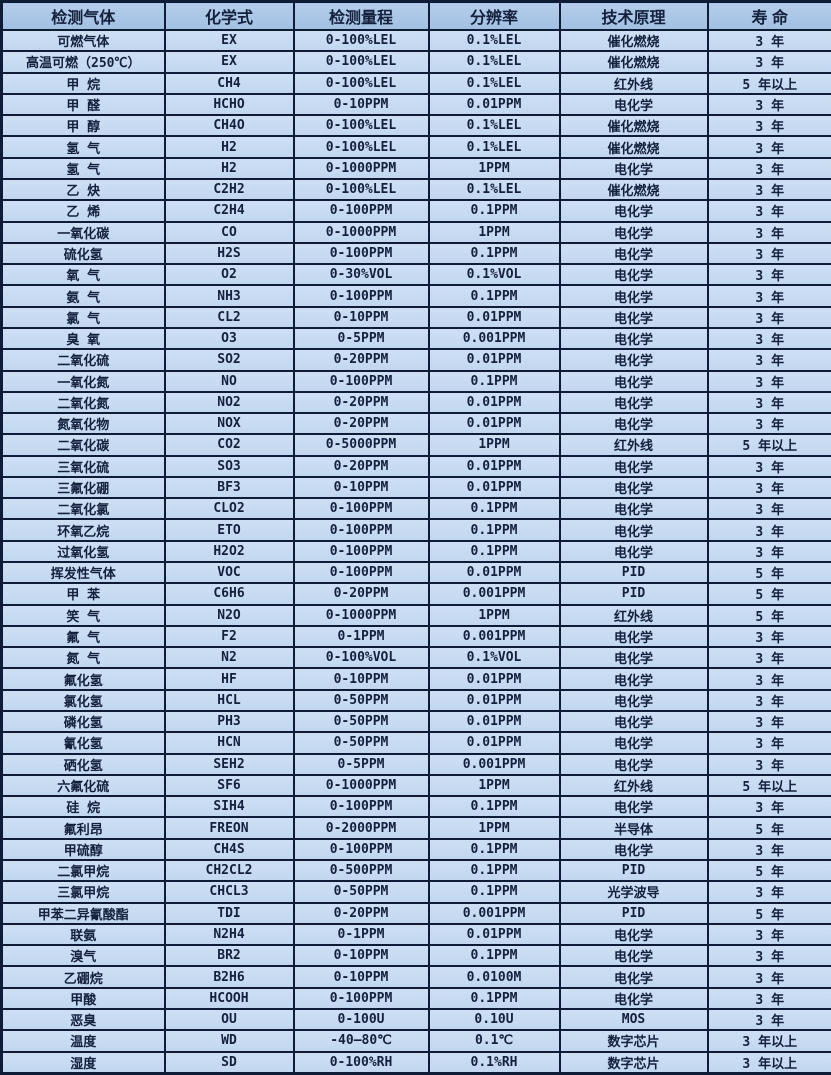 Image resolution: width=831 pixels, height=1075 pixels. I want to click on table-row: 氟利昂 FREON 0-2000PPM 1PPM 半导体 5 年, so click(415, 828).